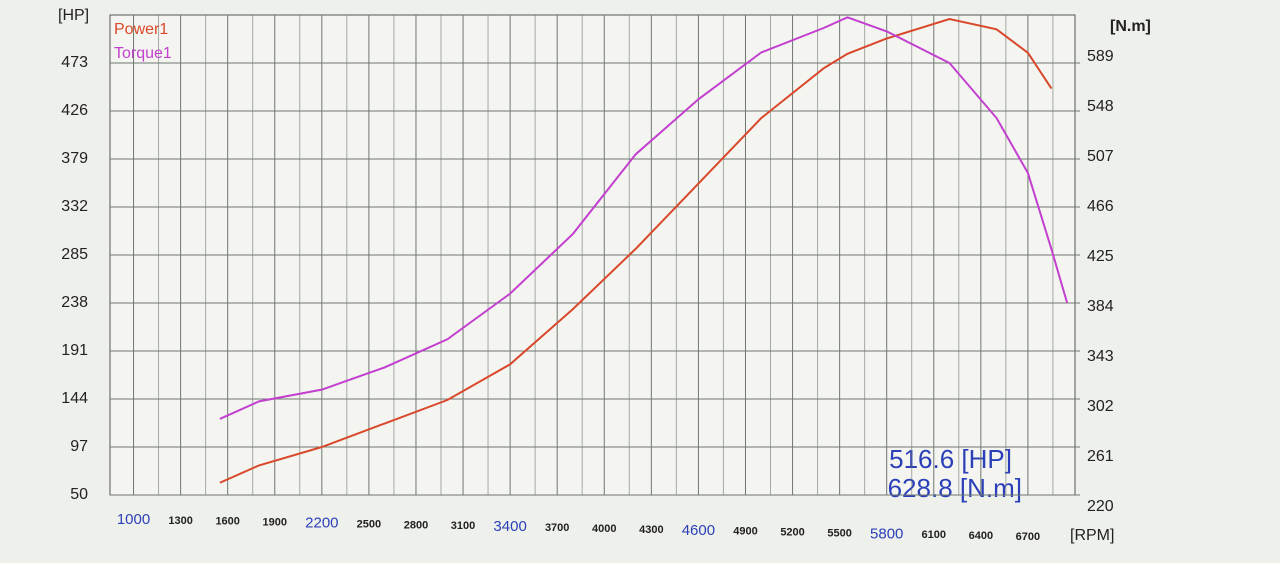  I want to click on y-axis-label: [HP], so click(73, 15).